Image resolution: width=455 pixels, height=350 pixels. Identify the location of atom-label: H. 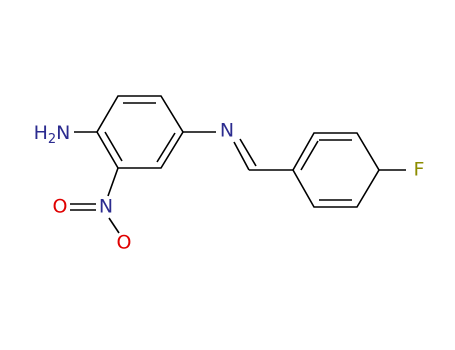
(41, 133).